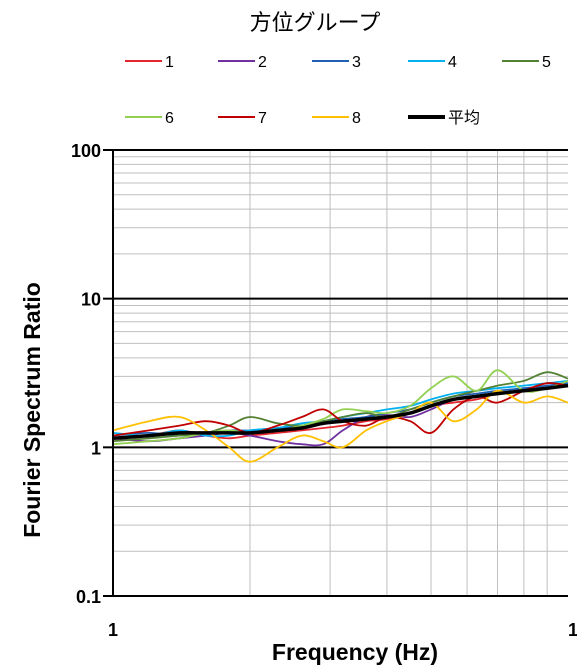 This screenshot has width=577, height=667. I want to click on y-axis-label: Fourier Spectrum Ratio, so click(32, 410).